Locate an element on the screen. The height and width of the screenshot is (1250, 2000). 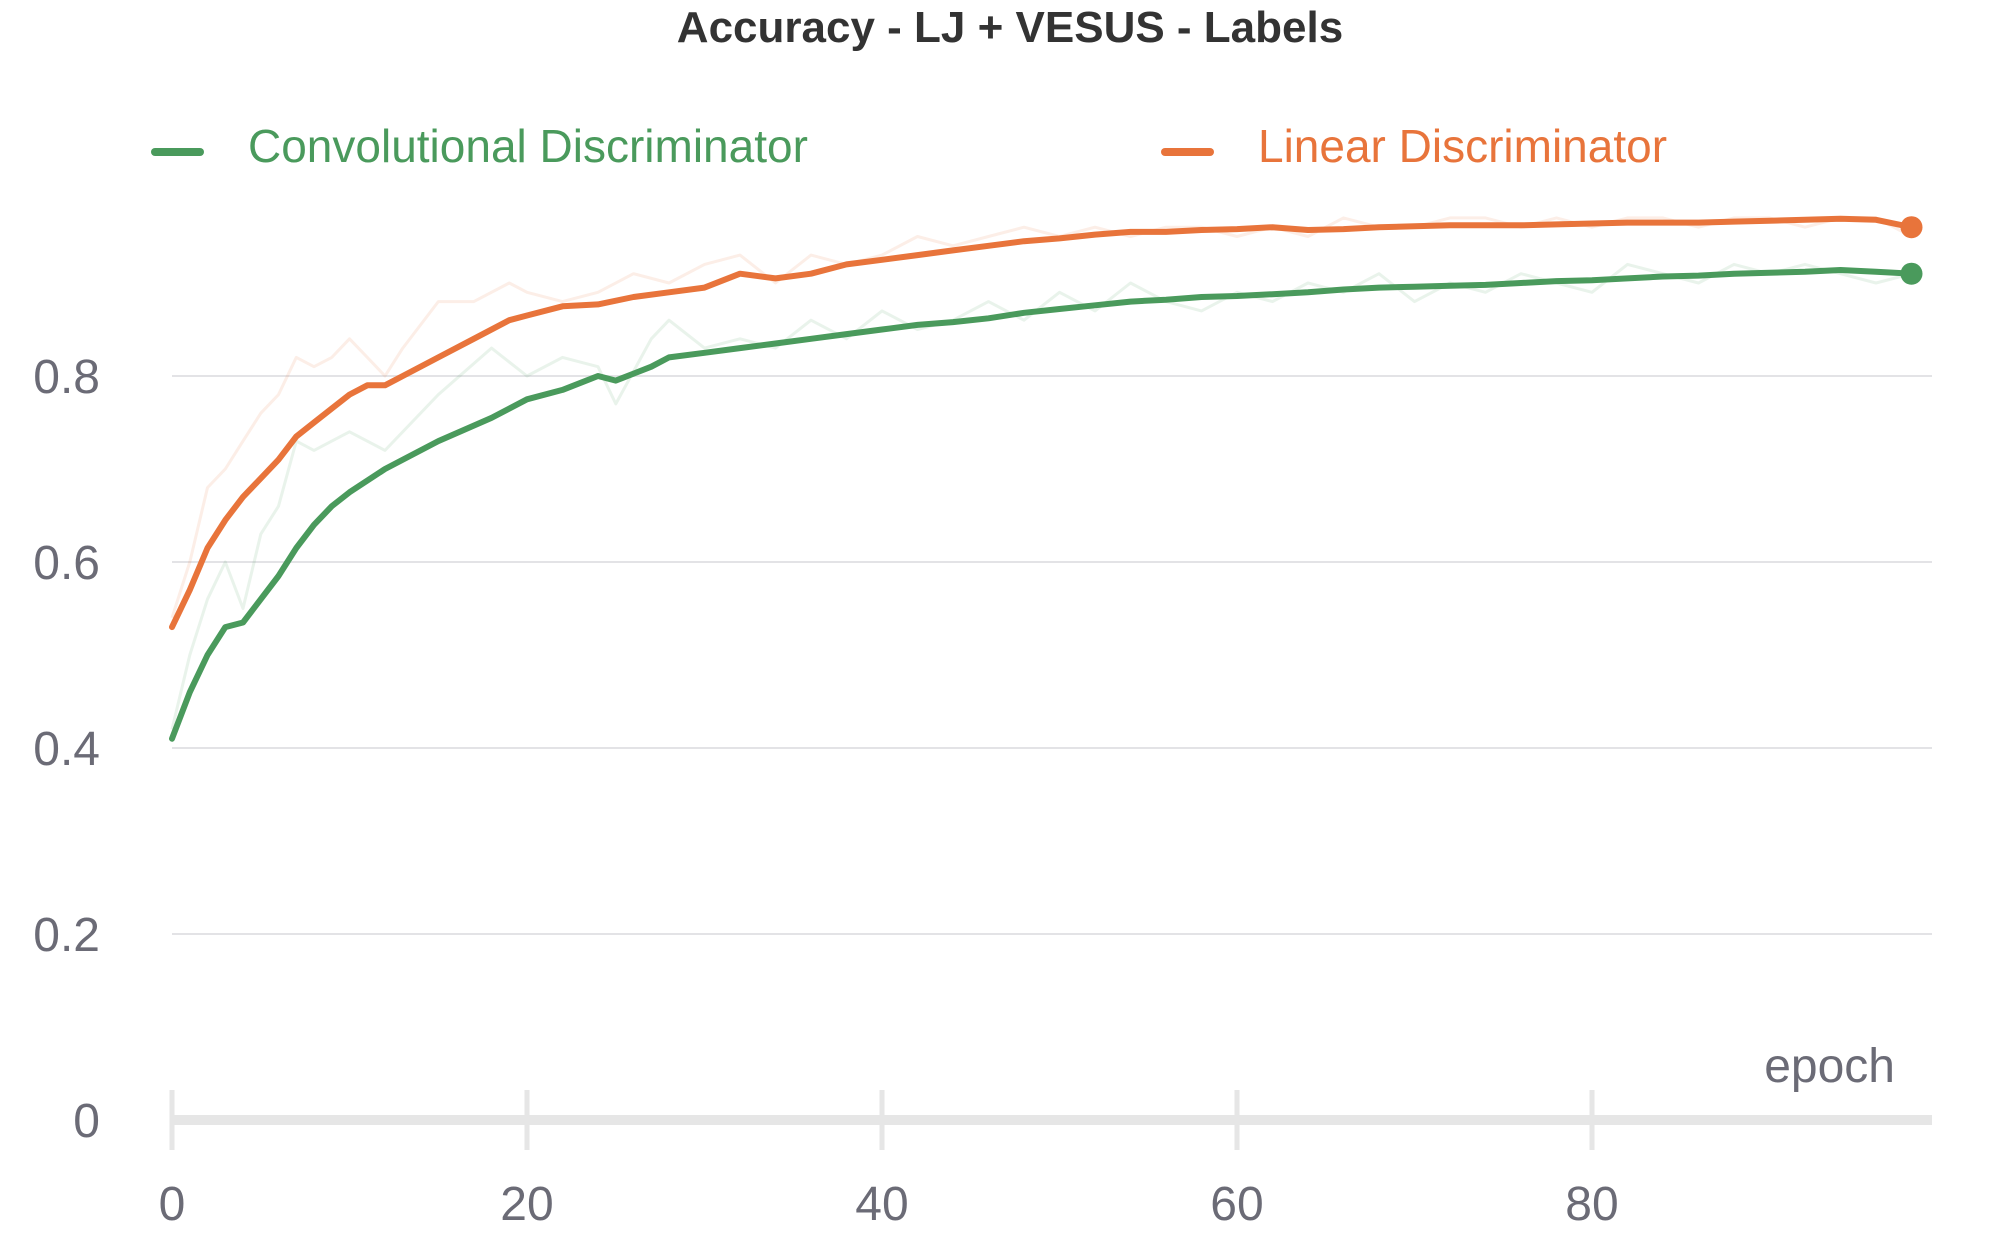
x-tick-label: 0 is located at coordinates (172, 1204).